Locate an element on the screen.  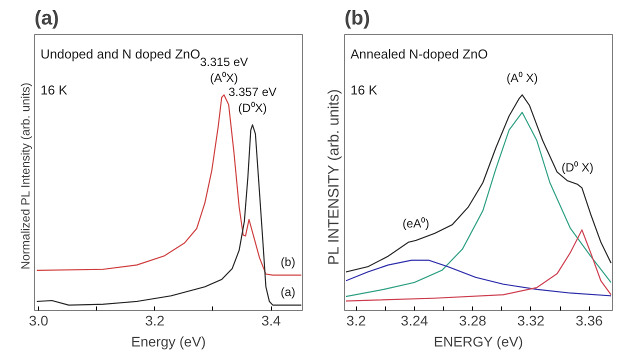
chart-title: (b) is located at coordinates (357, 19).